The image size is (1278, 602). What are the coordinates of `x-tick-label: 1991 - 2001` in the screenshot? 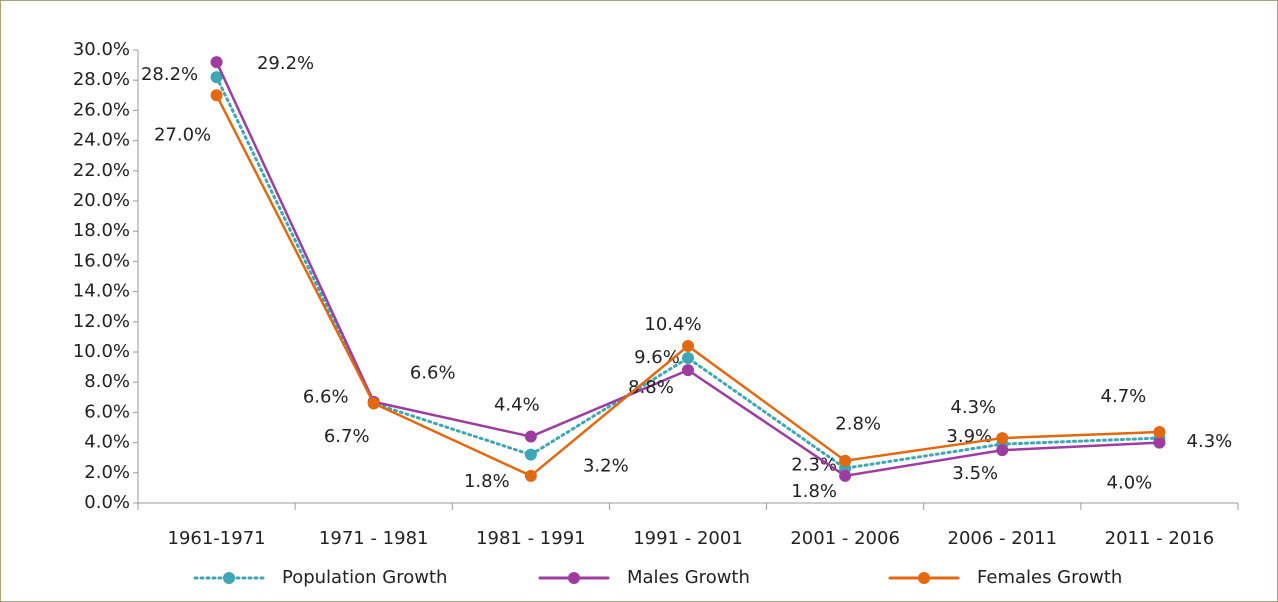 It's located at (688, 538).